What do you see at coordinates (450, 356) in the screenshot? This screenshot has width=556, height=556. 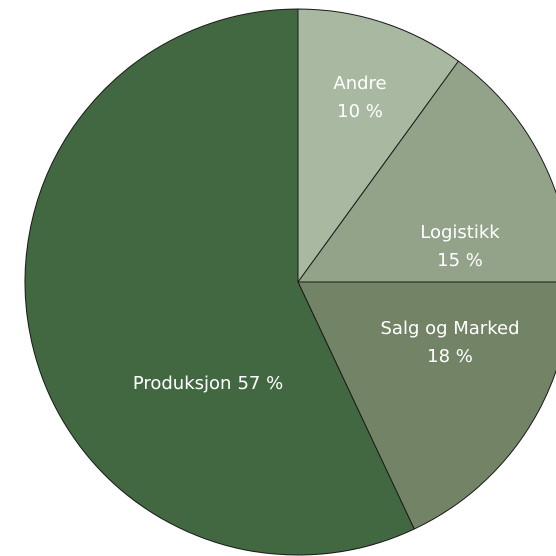 I see `slice-value-label: 18 %` at bounding box center [450, 356].